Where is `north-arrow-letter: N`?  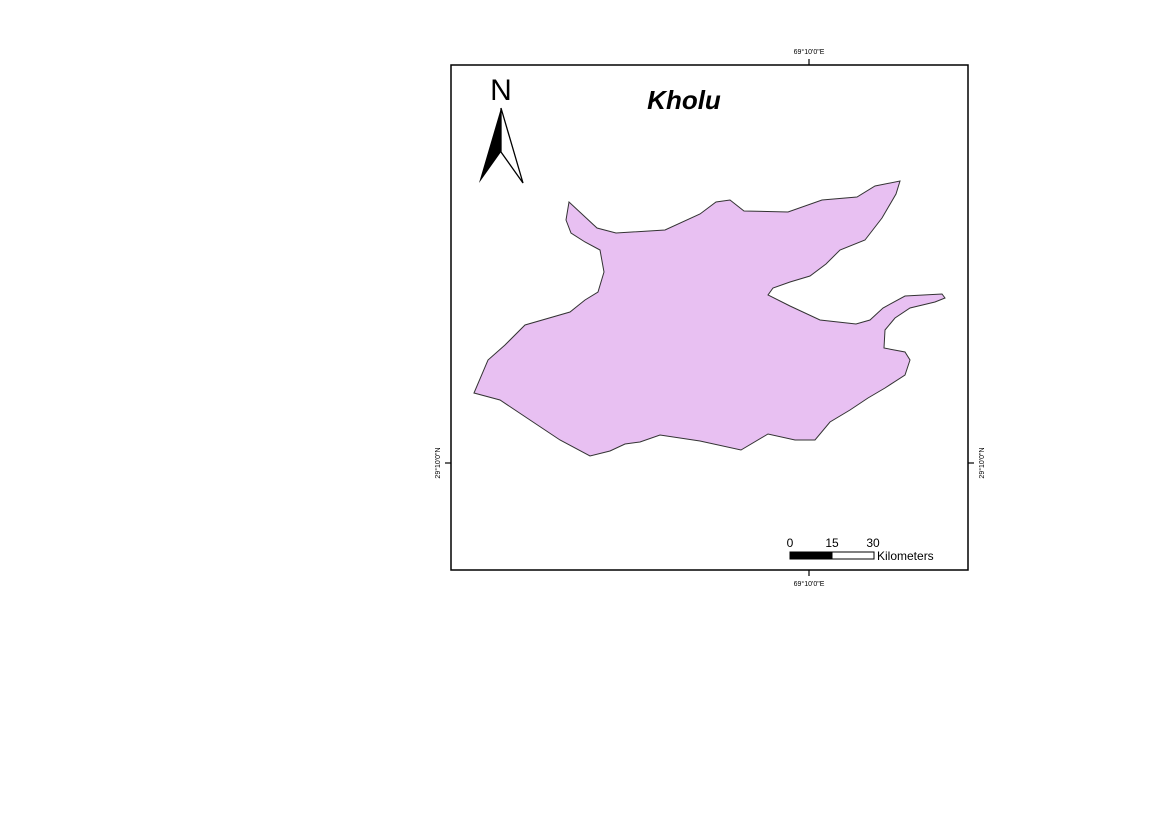
north-arrow-letter: N is located at coordinates (501, 90).